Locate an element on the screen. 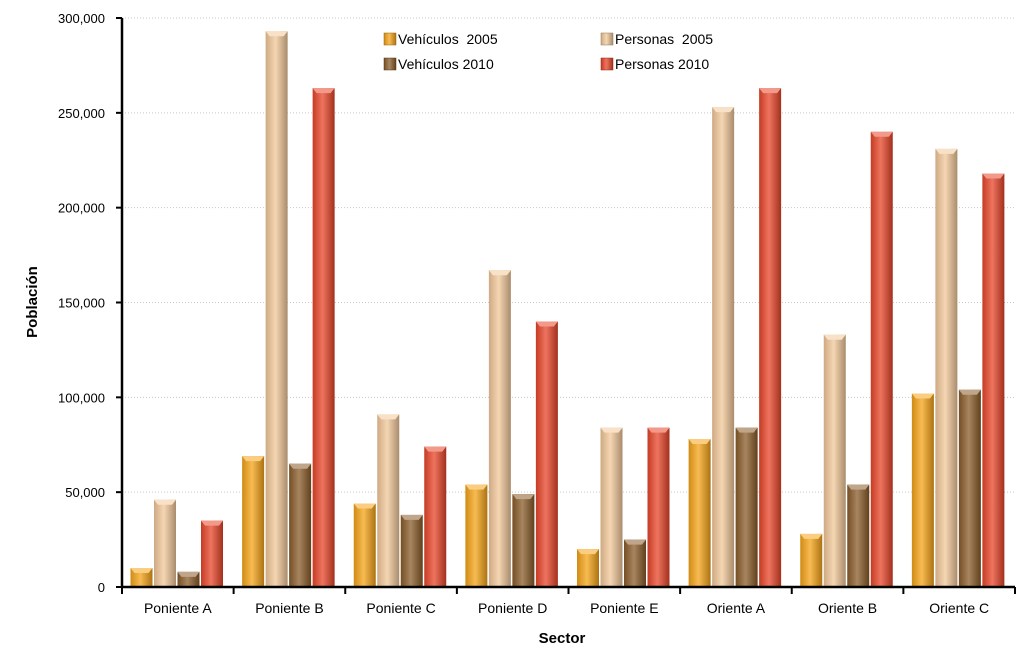 This screenshot has width=1022, height=654. x-tick-label: Poniente C is located at coordinates (400, 608).